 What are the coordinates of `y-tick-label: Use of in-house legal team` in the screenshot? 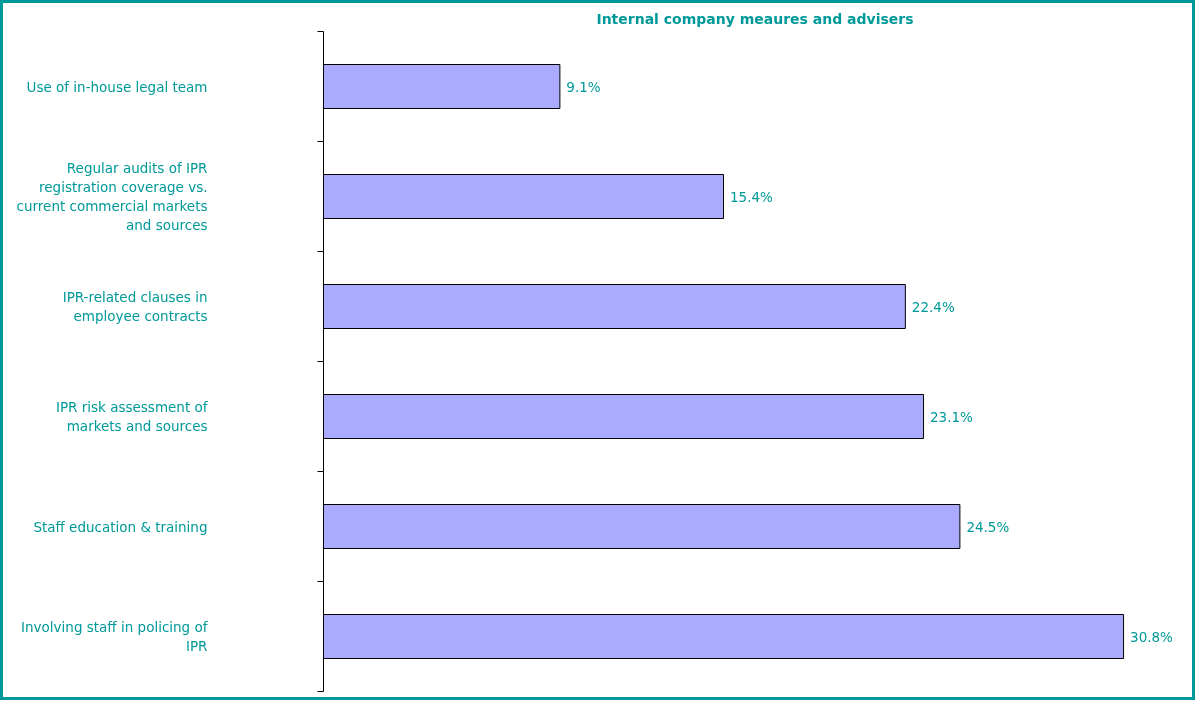 It's located at (117, 86).